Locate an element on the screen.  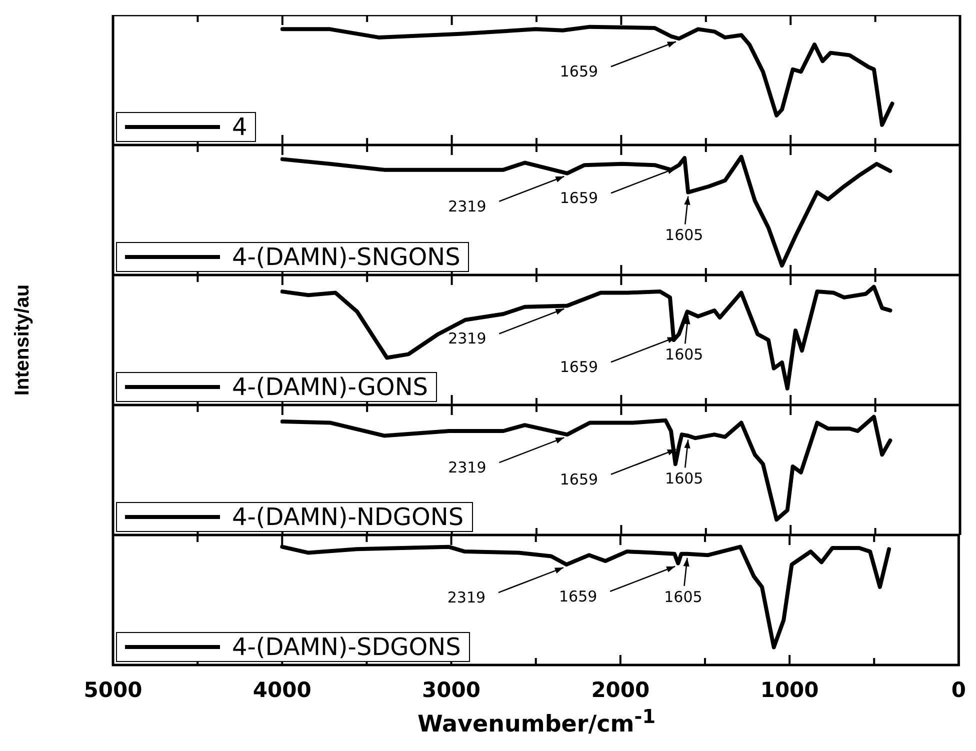
x-axis-title: Wavenumber/cm$^{-1}$ is located at coordinates (536, 721).